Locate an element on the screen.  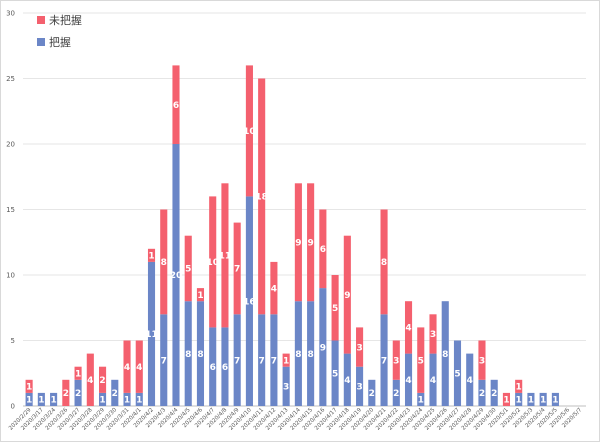
legend-swatch is located at coordinates (41, 20).